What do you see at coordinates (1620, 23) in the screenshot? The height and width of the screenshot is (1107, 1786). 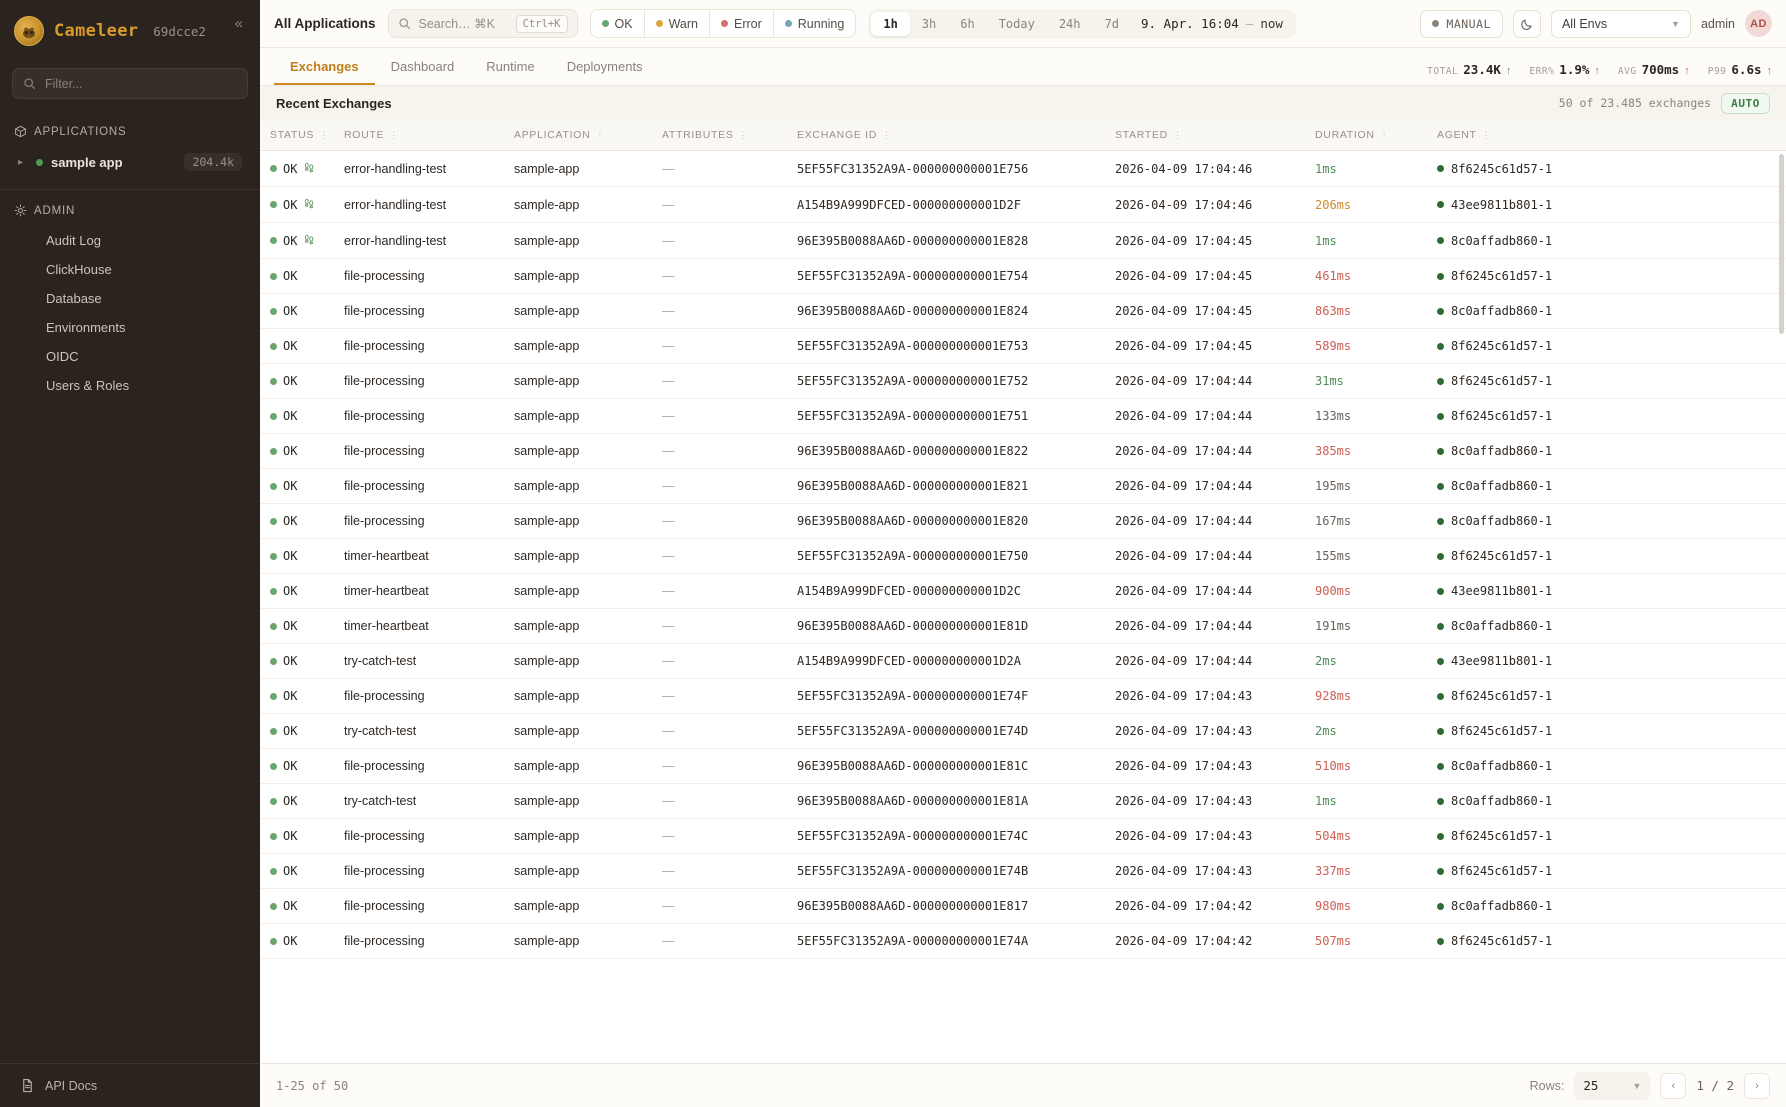 I see `environment-select: All Envs ▼` at bounding box center [1620, 23].